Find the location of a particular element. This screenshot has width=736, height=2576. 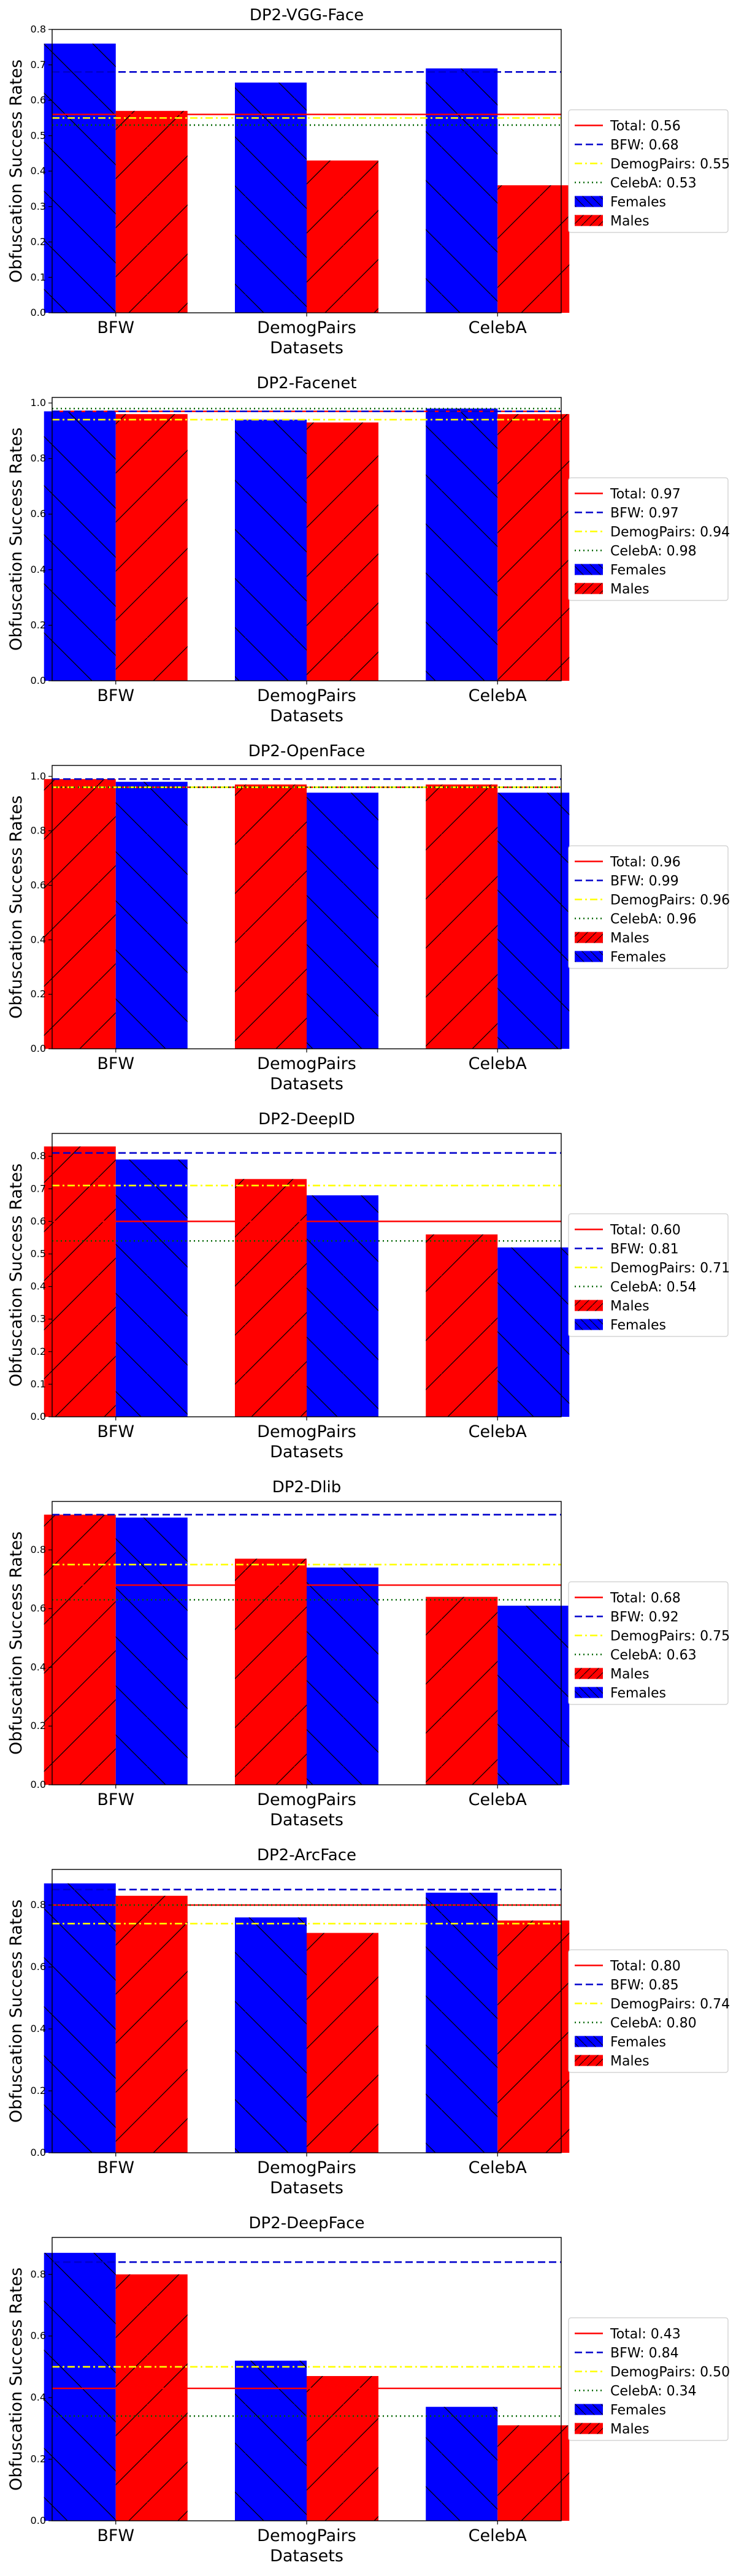

legend-item: CelebA: 0.98 is located at coordinates (636, 551).